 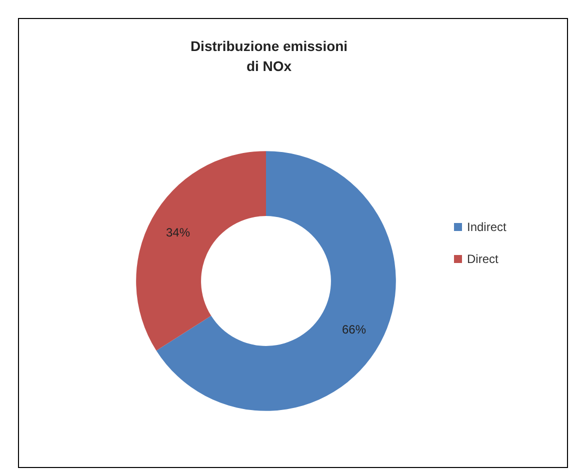 What do you see at coordinates (178, 233) in the screenshot?
I see `data-label: 34%` at bounding box center [178, 233].